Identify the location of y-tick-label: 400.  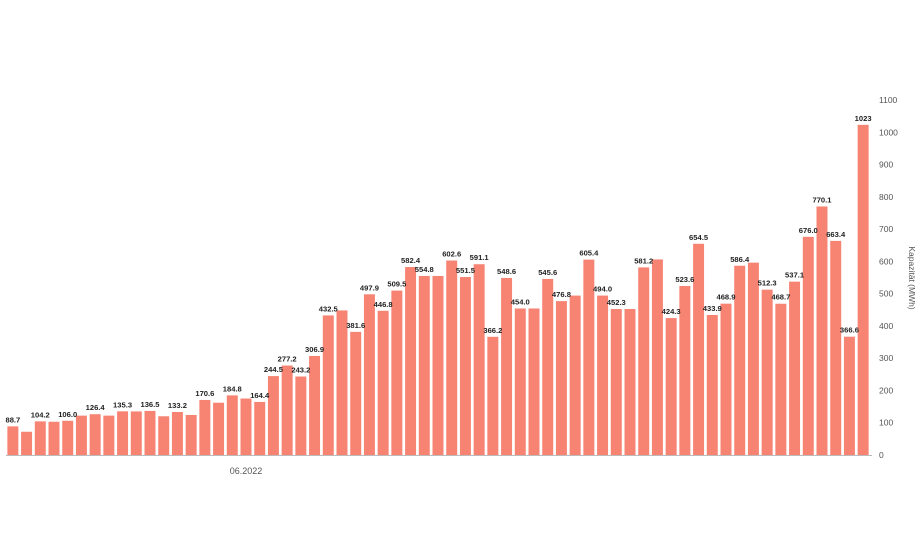
(886, 326).